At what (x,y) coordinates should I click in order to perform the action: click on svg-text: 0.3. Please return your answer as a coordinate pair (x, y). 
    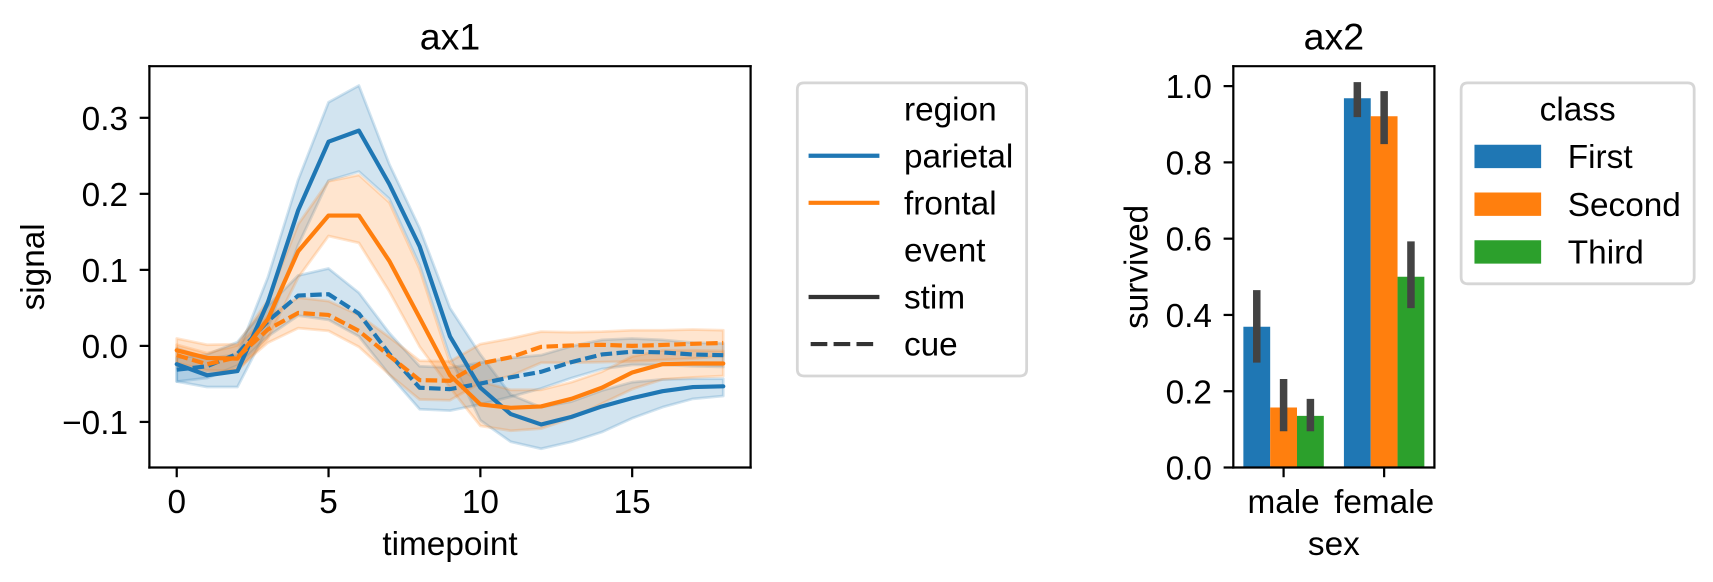
    Looking at the image, I should click on (105, 119).